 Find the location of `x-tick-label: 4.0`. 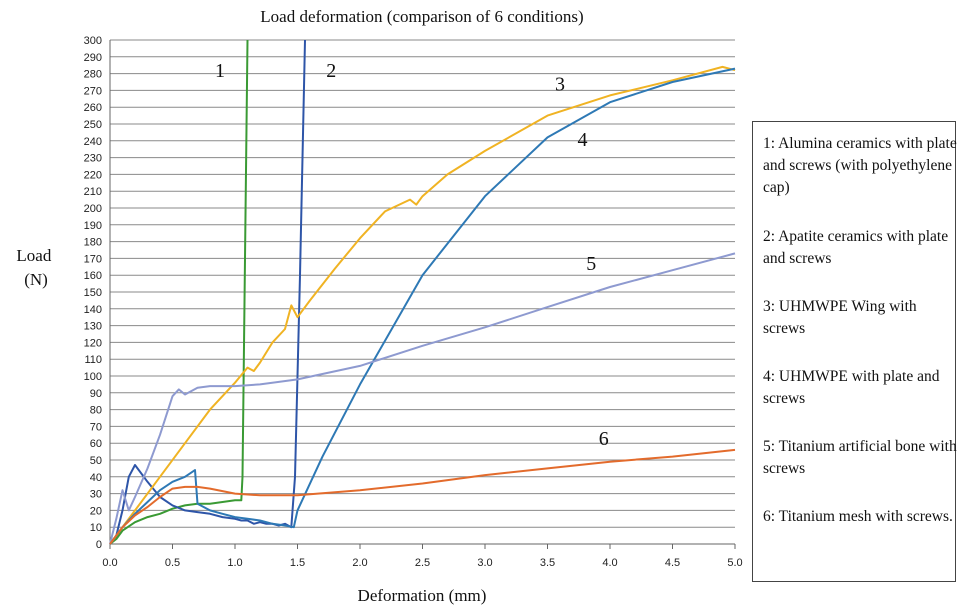

x-tick-label: 4.0 is located at coordinates (609, 563).